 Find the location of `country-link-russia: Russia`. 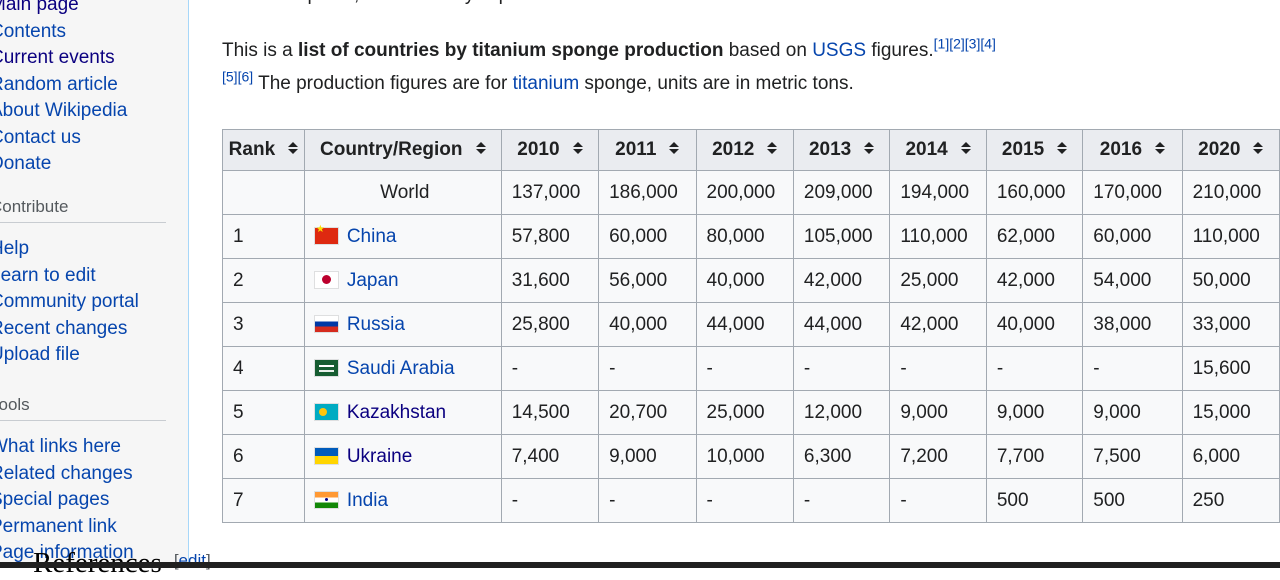

country-link-russia: Russia is located at coordinates (375, 324).